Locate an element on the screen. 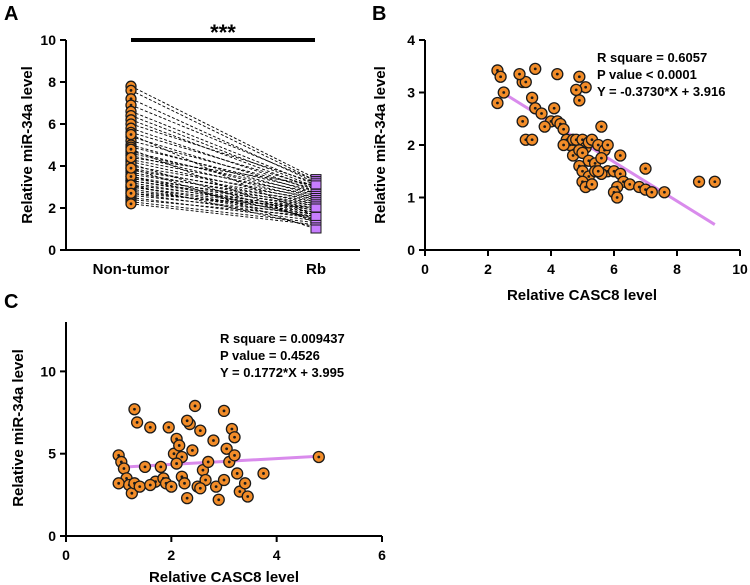 Image resolution: width=750 pixels, height=585 pixels. panel-a-ytick-label: 4 is located at coordinates (52, 166).